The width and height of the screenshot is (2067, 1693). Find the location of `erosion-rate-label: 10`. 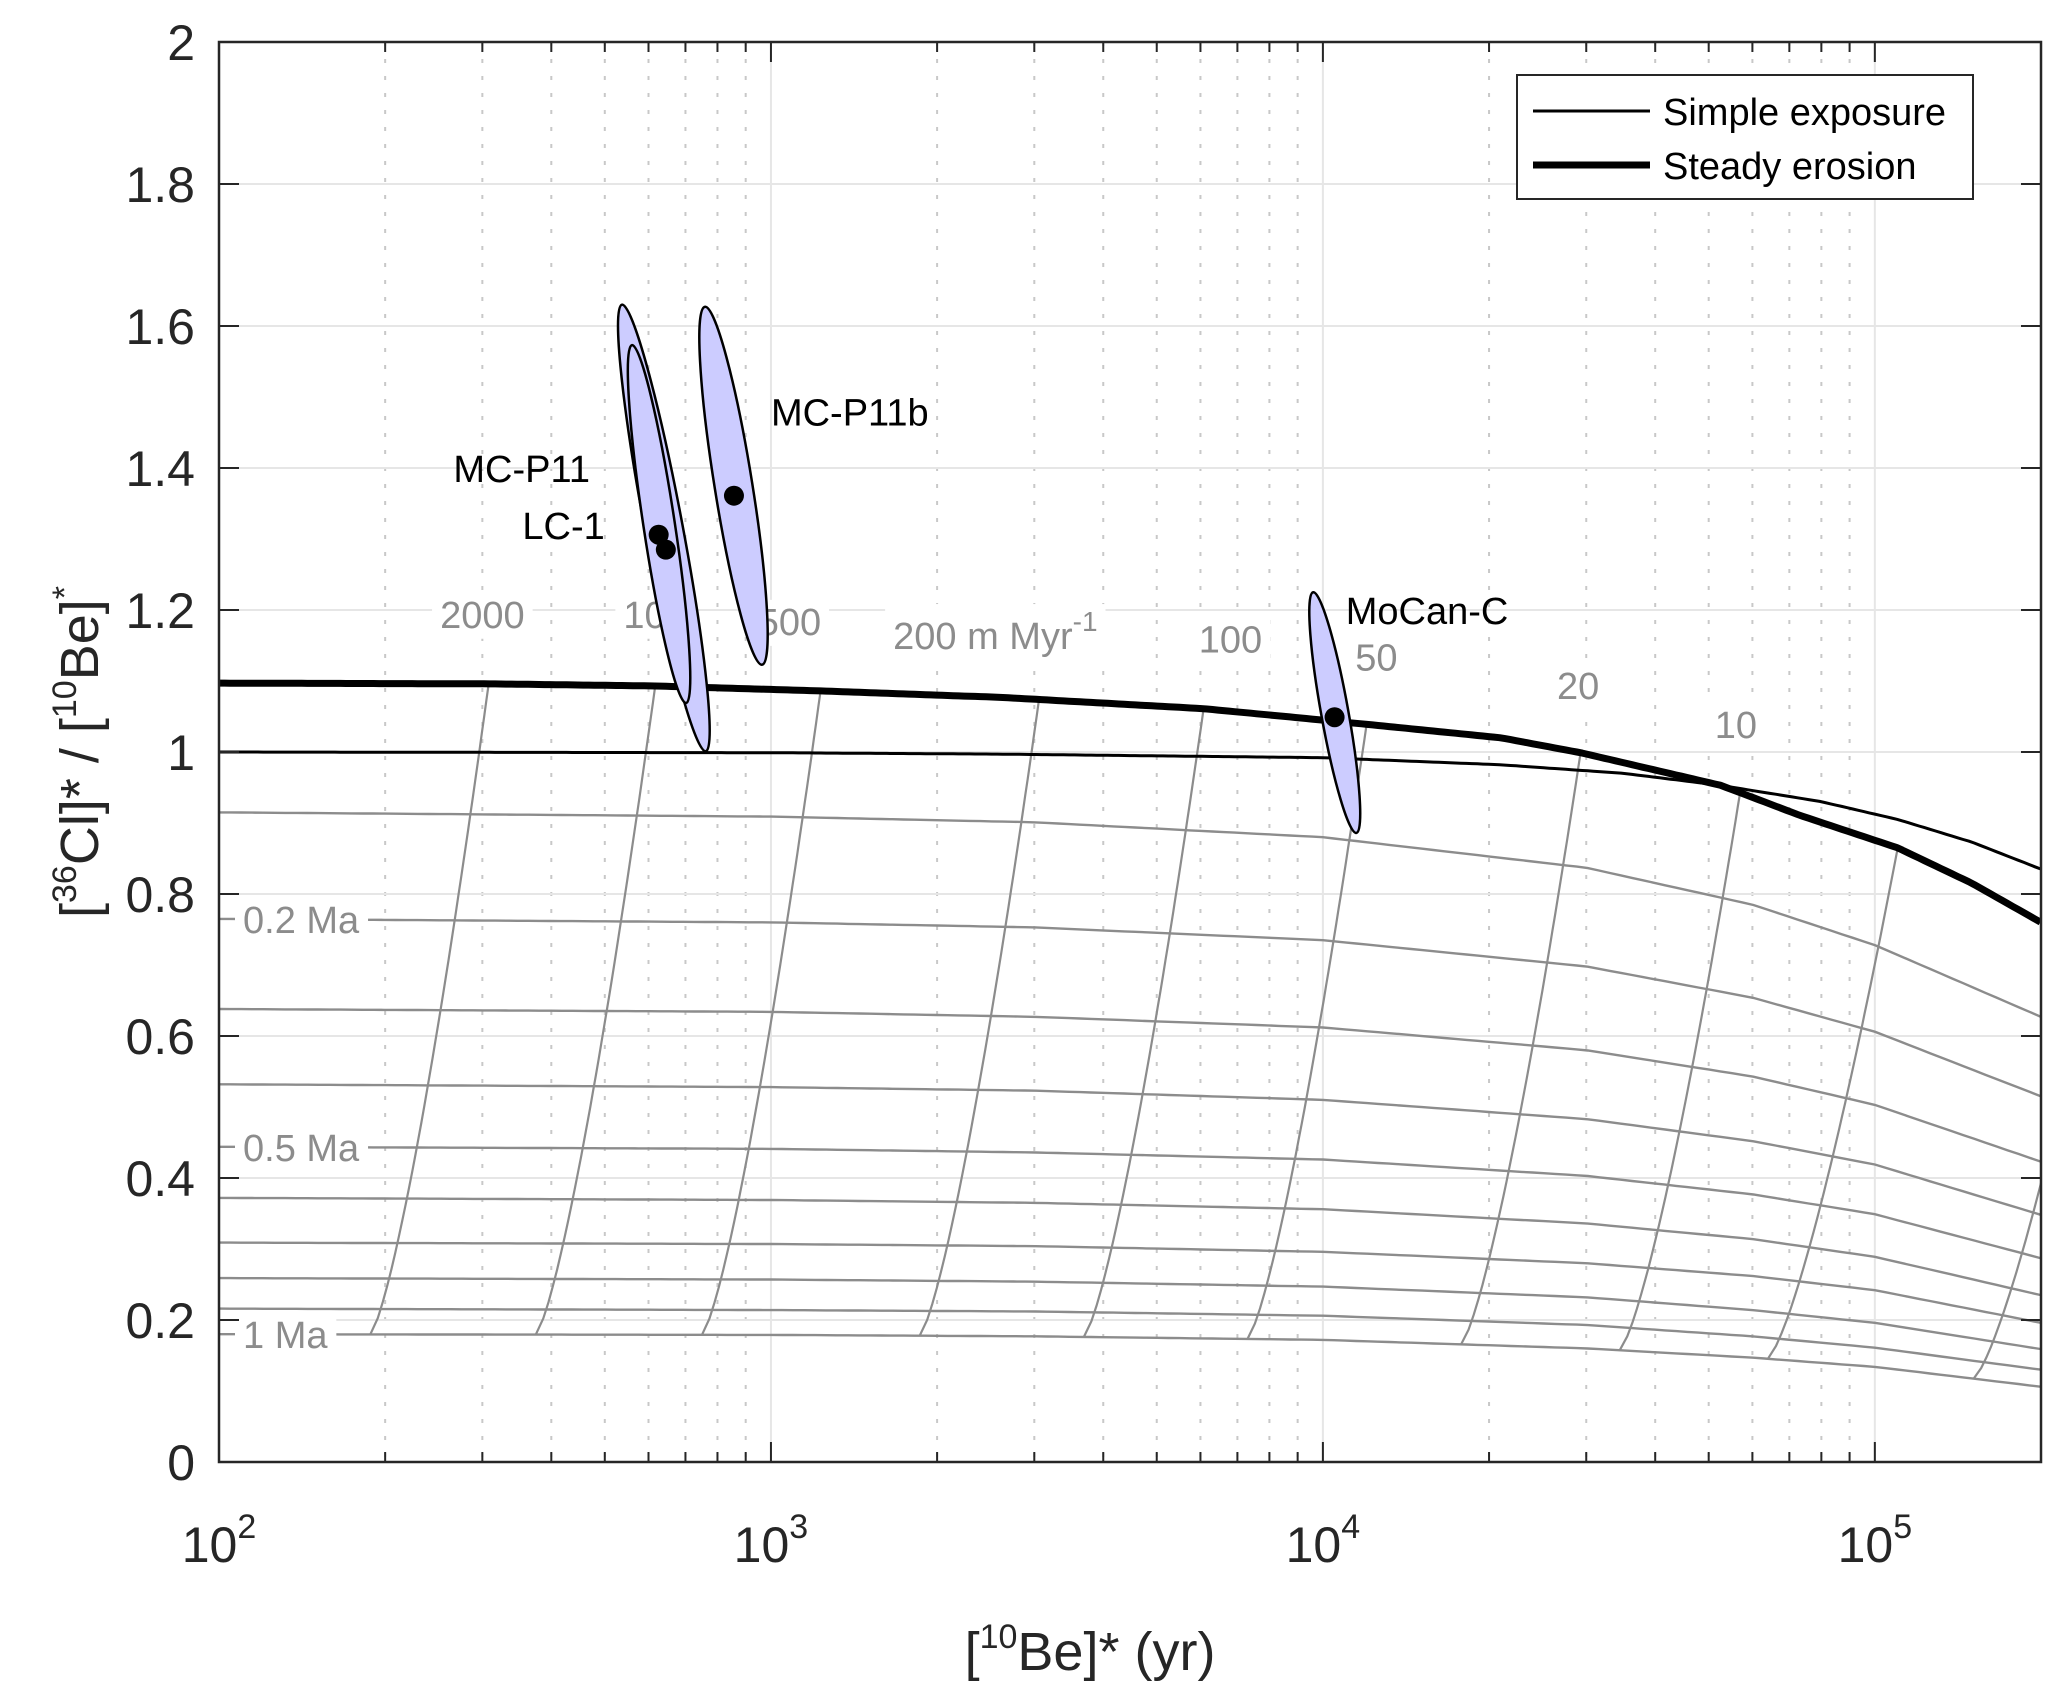

erosion-rate-label: 10 is located at coordinates (1736, 725).